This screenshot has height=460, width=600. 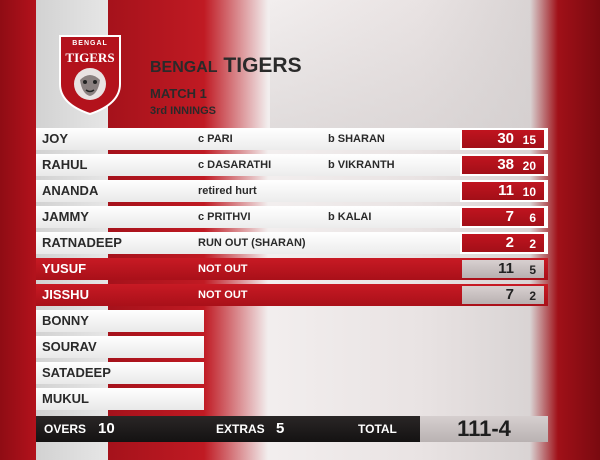 I want to click on score-cell: 11 5, so click(x=504, y=269).